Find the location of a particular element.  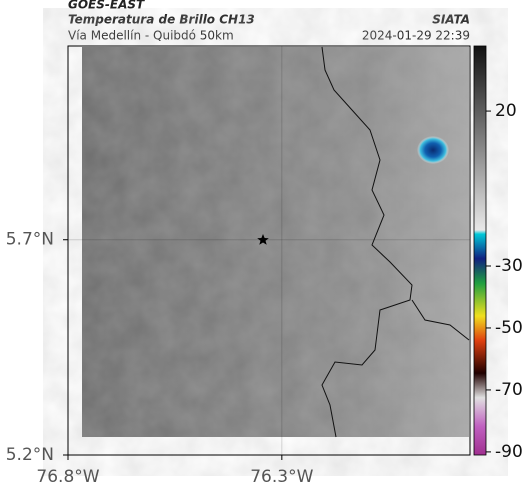

colorbar-label: -30 is located at coordinates (509, 266).